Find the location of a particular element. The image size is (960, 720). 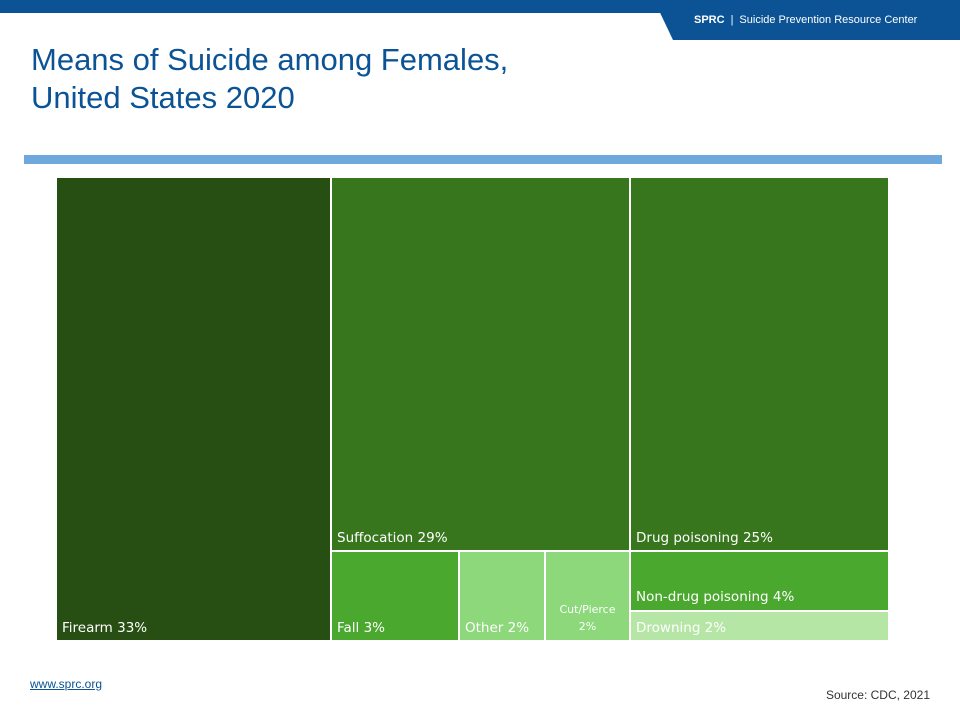

fall-label: Fall 3% is located at coordinates (361, 628).